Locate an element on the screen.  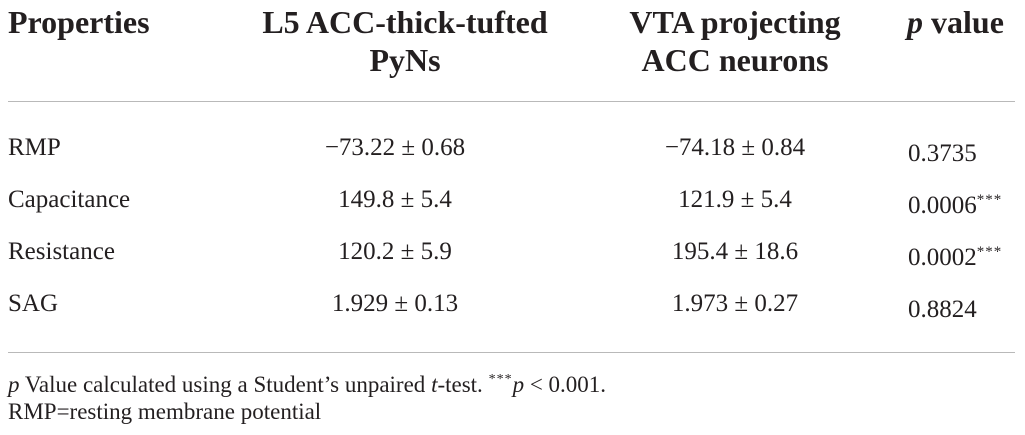
header-properties: Properties is located at coordinates (79, 22).